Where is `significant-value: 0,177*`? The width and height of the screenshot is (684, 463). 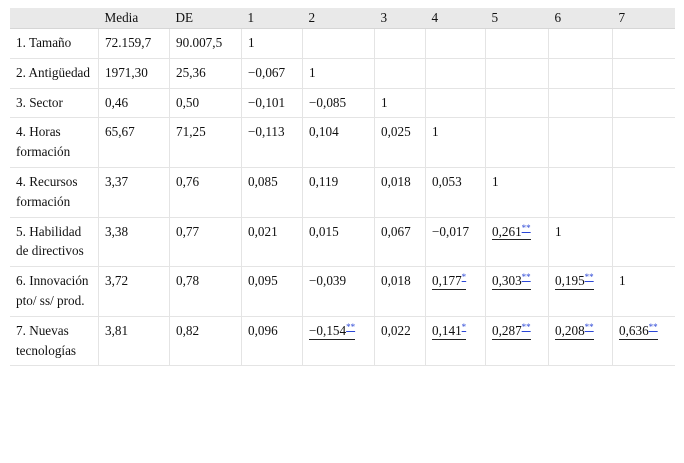 significant-value: 0,177* is located at coordinates (449, 281).